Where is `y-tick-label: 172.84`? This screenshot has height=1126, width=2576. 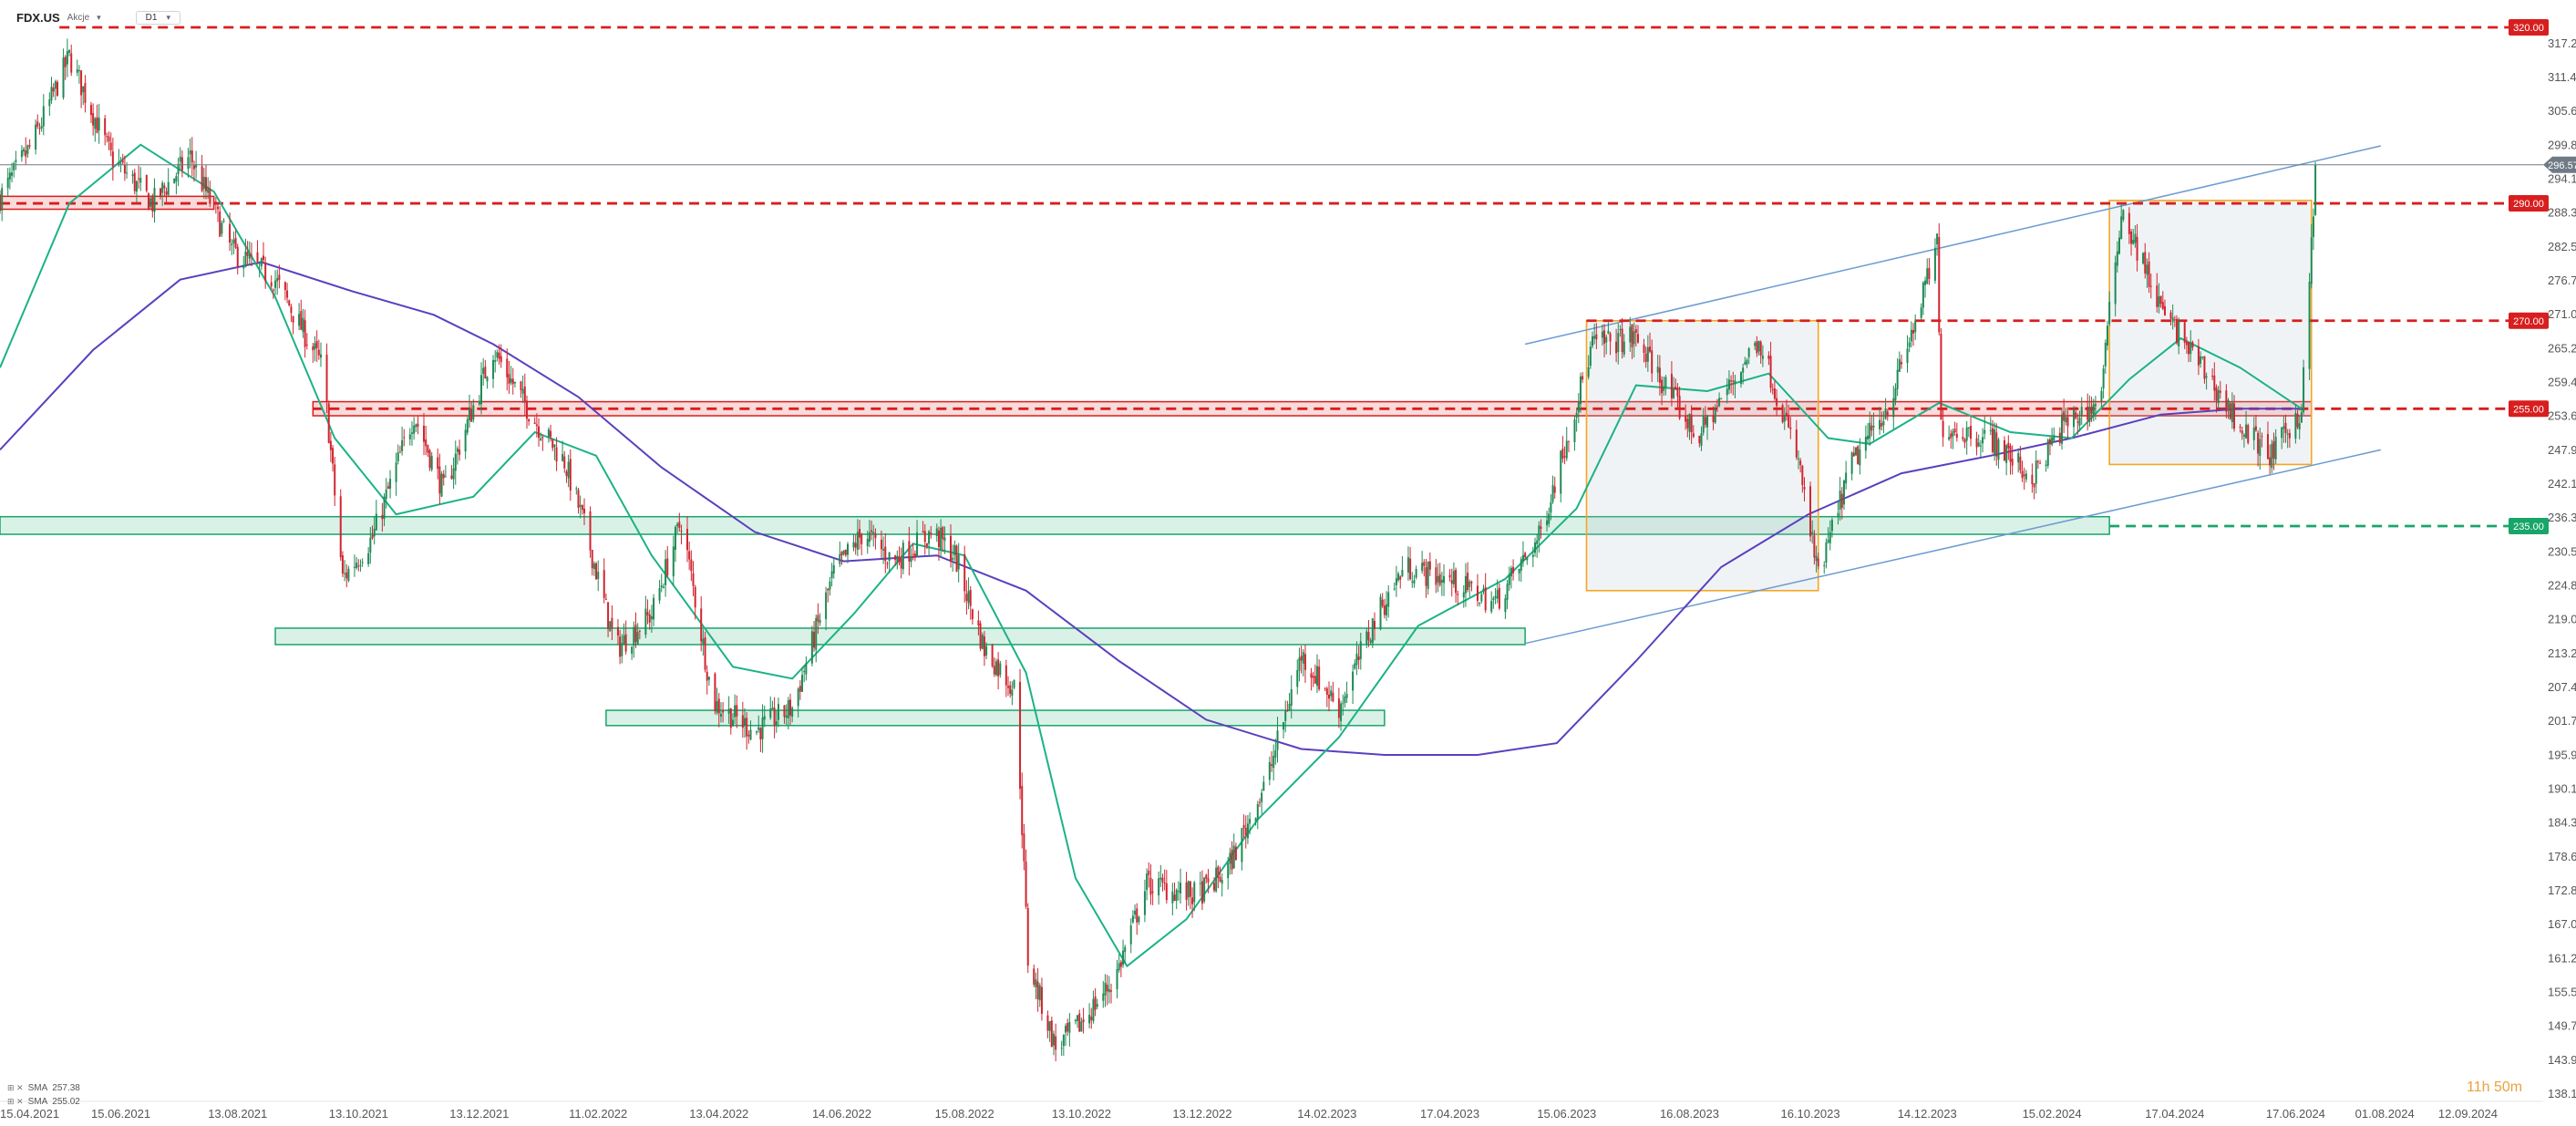
y-tick-label: 172.84 is located at coordinates (2562, 890).